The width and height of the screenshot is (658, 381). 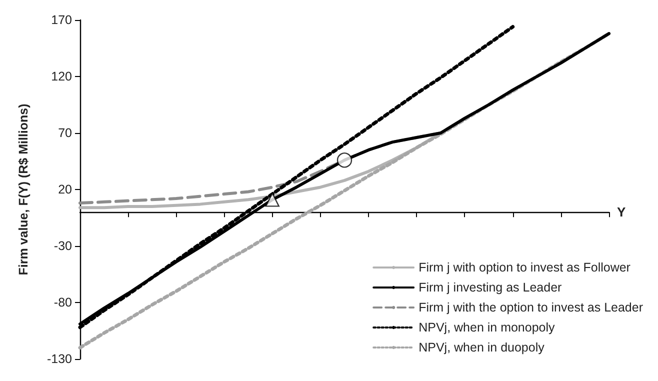 What do you see at coordinates (63, 303) in the screenshot?
I see `y-tick-label: -80` at bounding box center [63, 303].